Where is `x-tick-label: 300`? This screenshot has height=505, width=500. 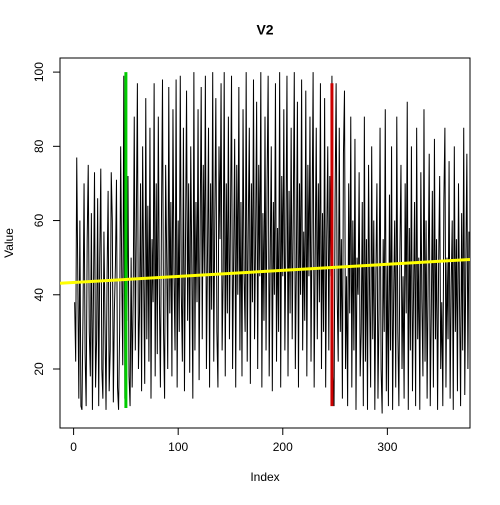
x-tick-label: 300 is located at coordinates (387, 447).